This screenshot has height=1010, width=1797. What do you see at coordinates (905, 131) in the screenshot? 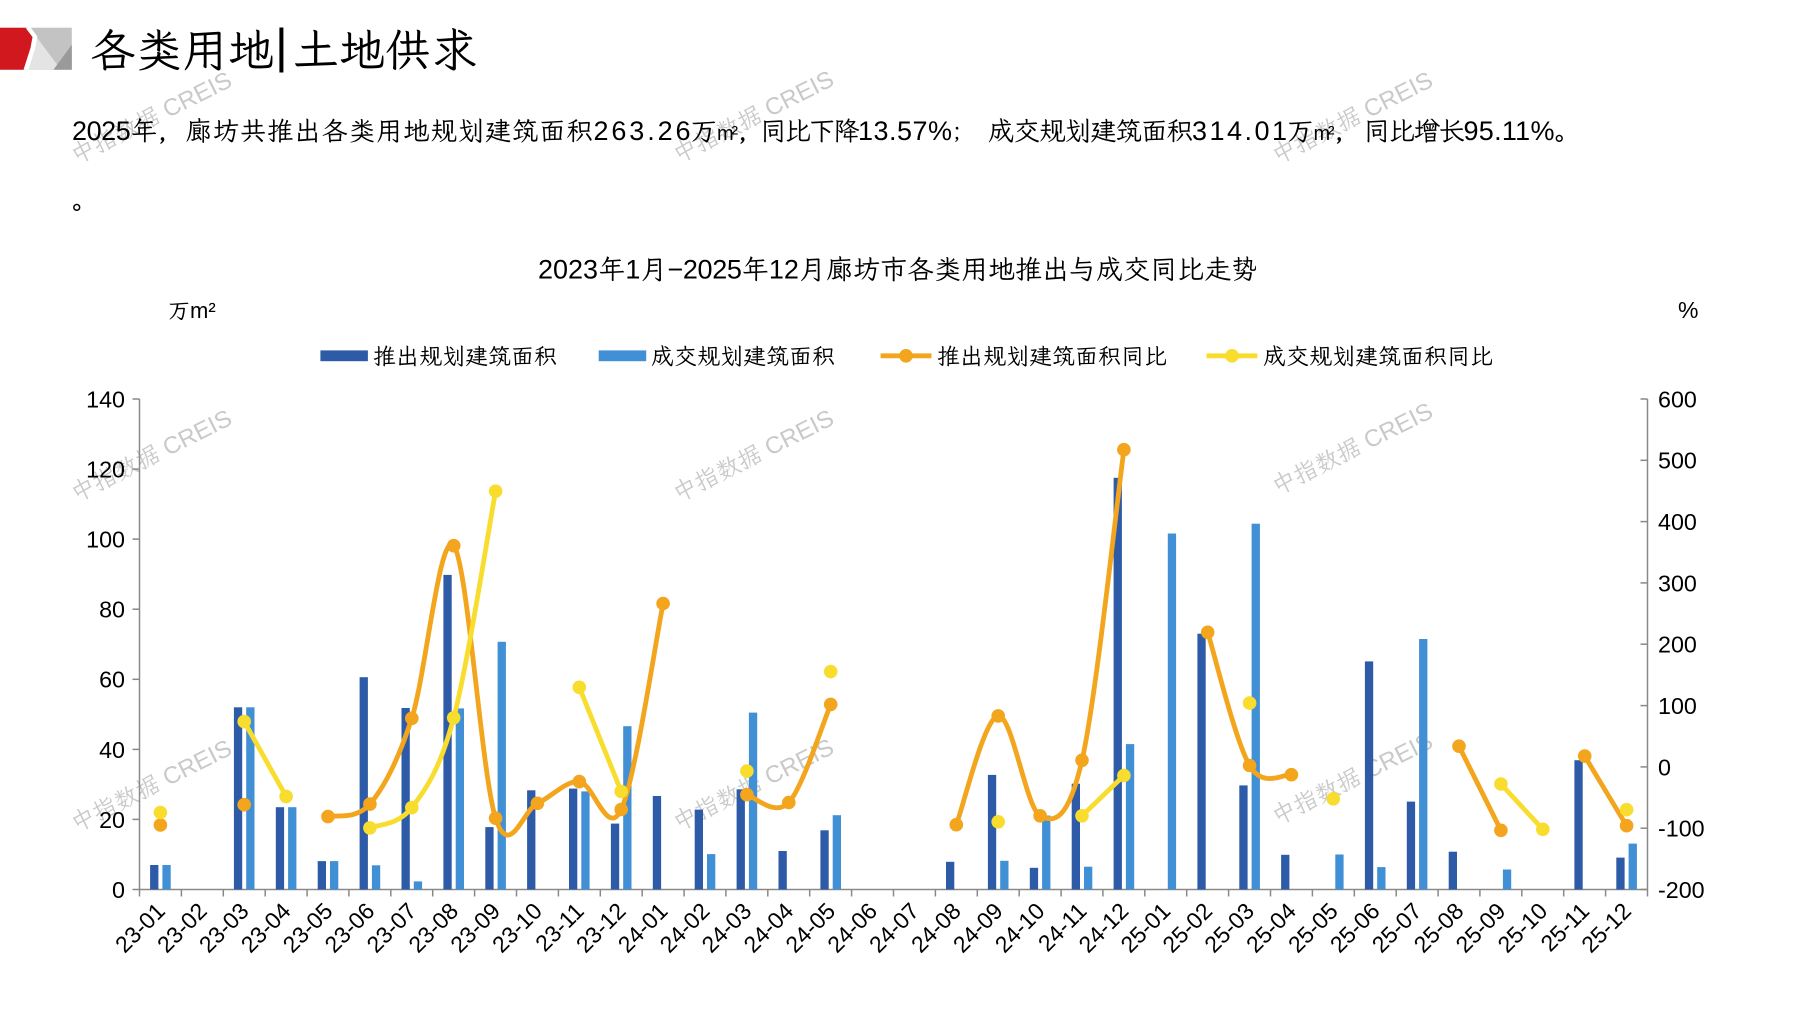
I see `svg-text: 13.57%` at bounding box center [905, 131].